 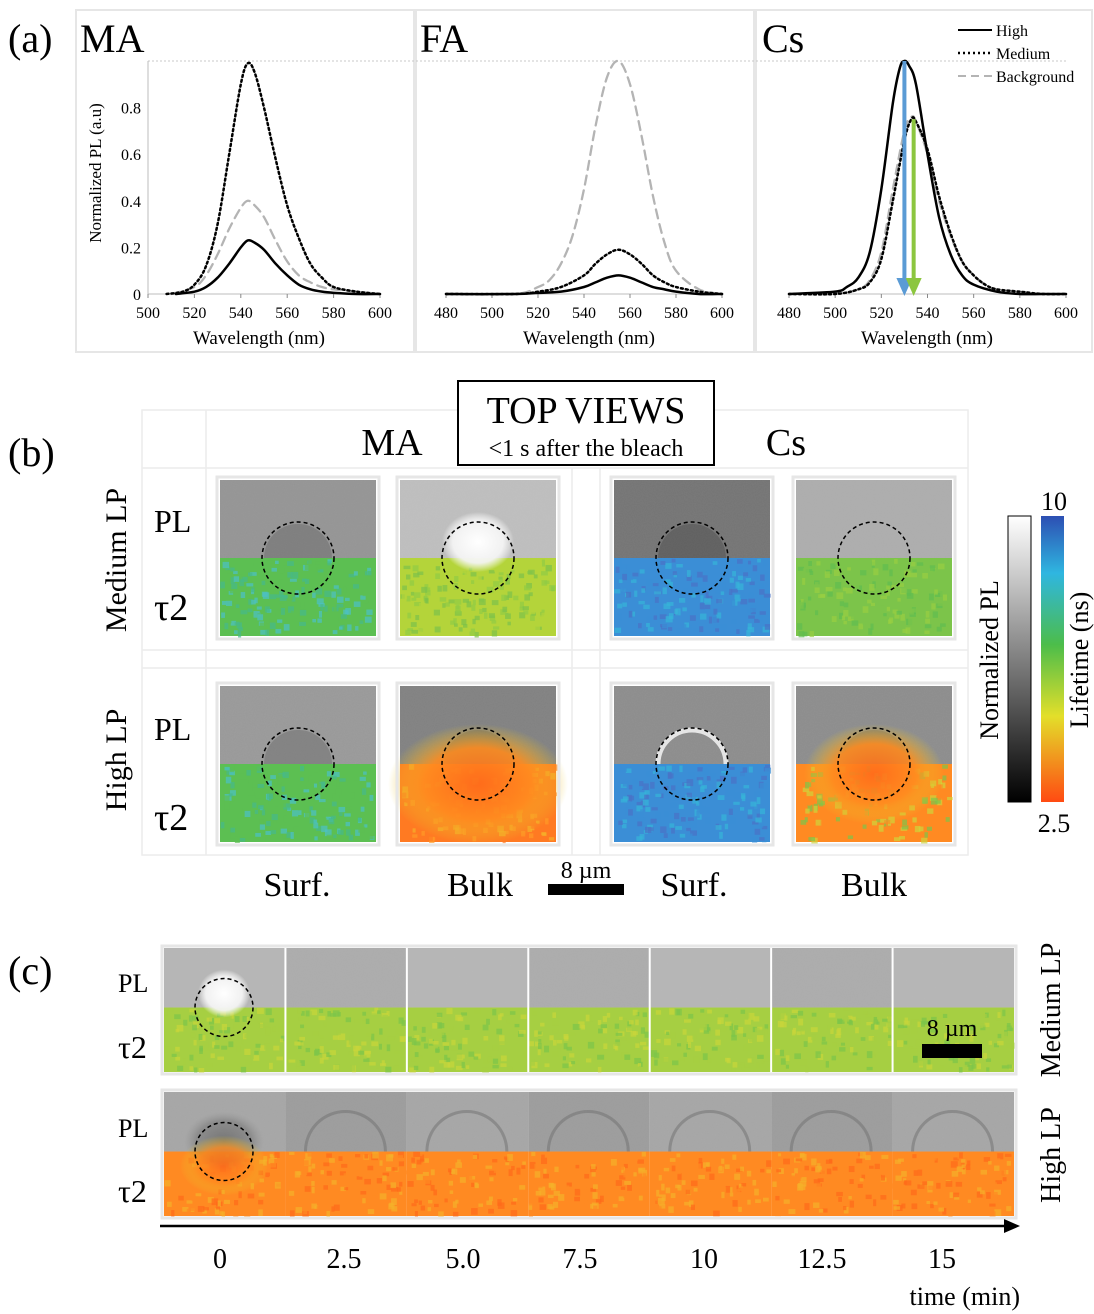 What do you see at coordinates (116, 560) in the screenshot?
I see `row-label-medium: Medium LP` at bounding box center [116, 560].